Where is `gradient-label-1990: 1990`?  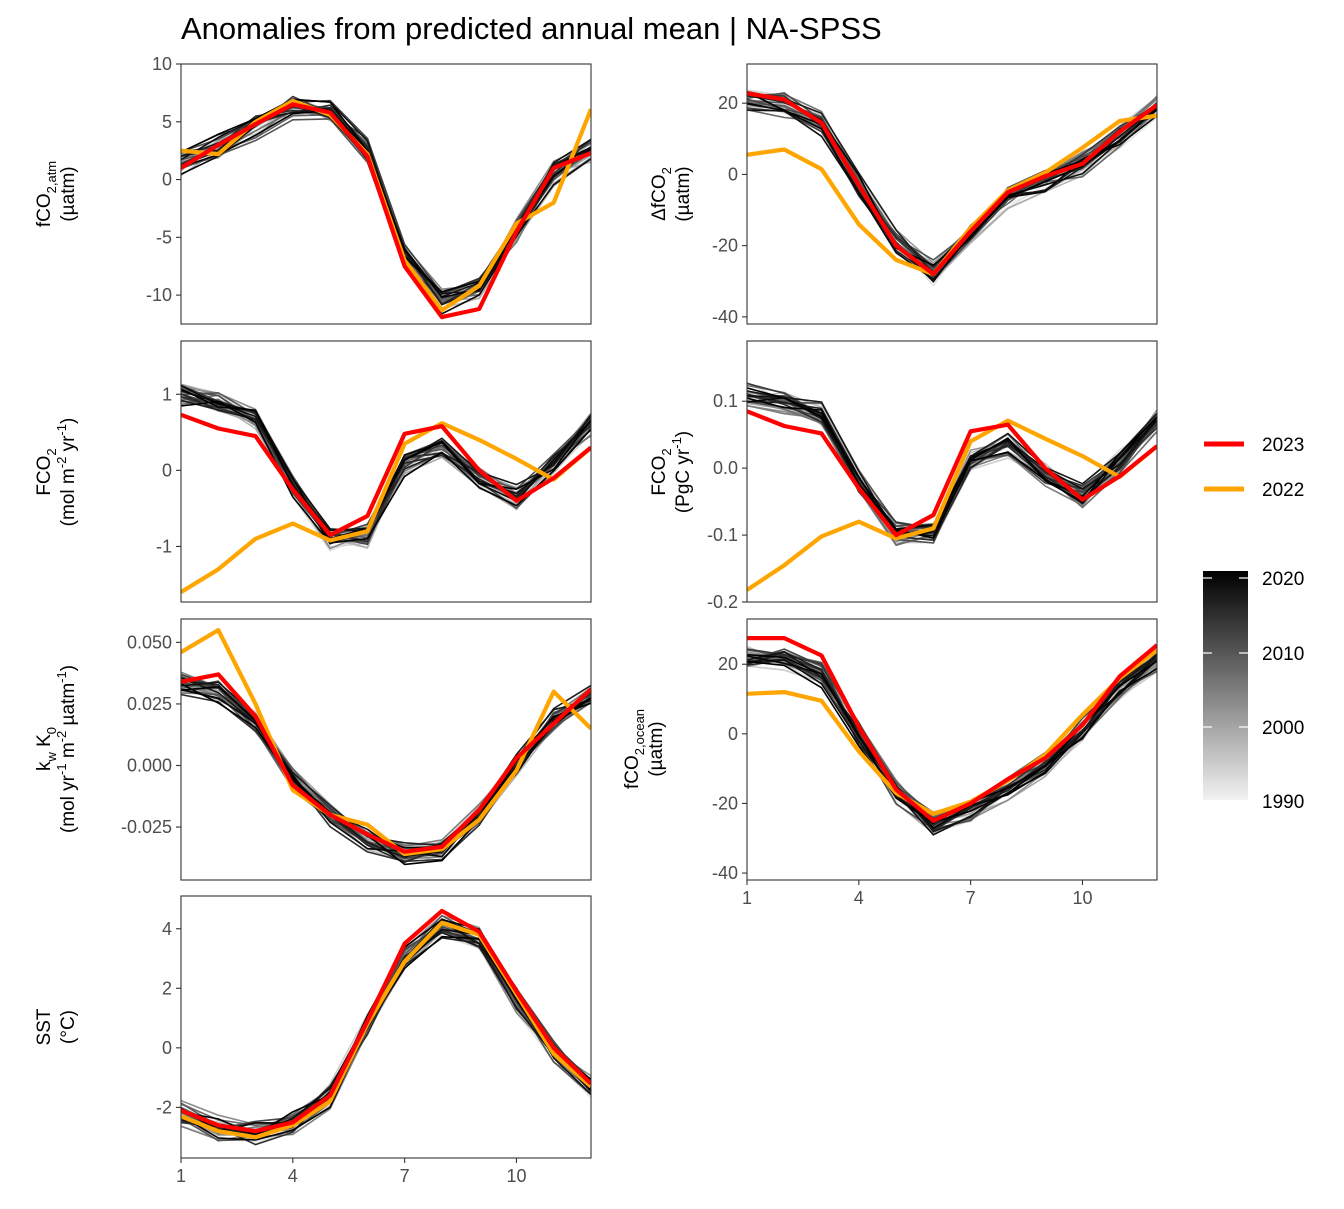
gradient-label-1990: 1990 is located at coordinates (1283, 802).